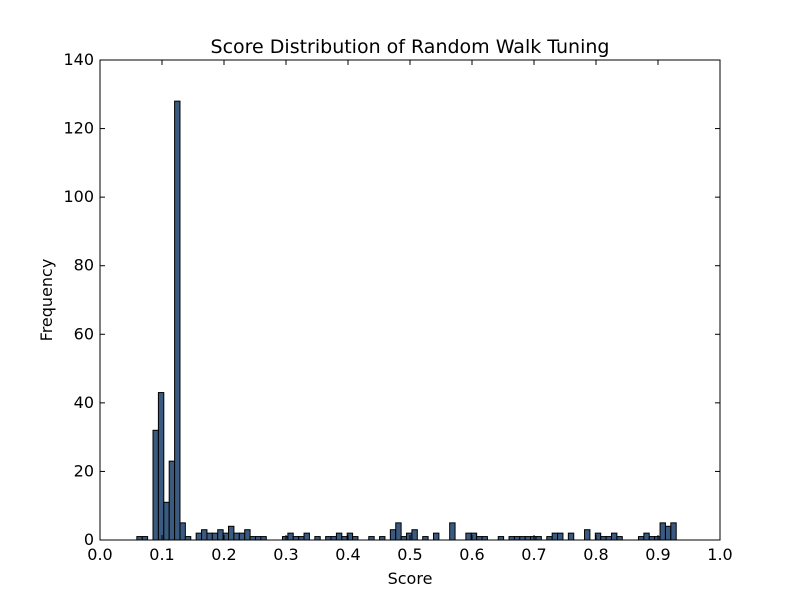 The image size is (800, 600). What do you see at coordinates (719, 554) in the screenshot?
I see `x-tick-label: 1.0` at bounding box center [719, 554].